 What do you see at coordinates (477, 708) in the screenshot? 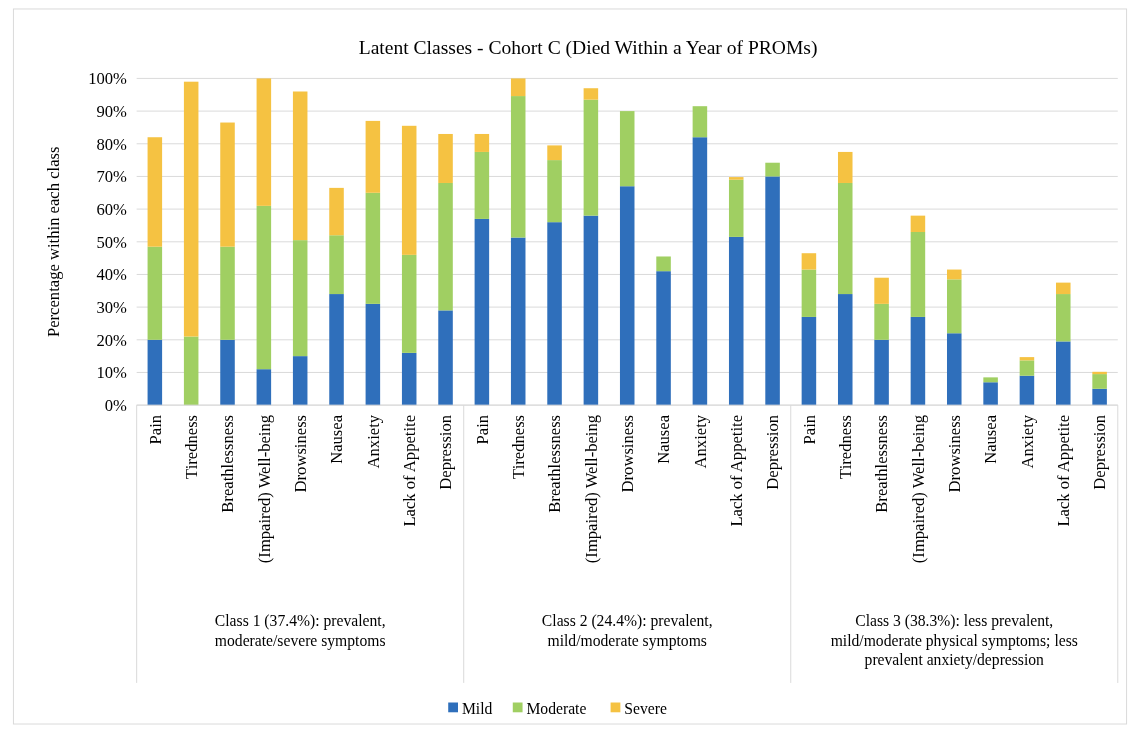
I see `legend-label: Mild` at bounding box center [477, 708].